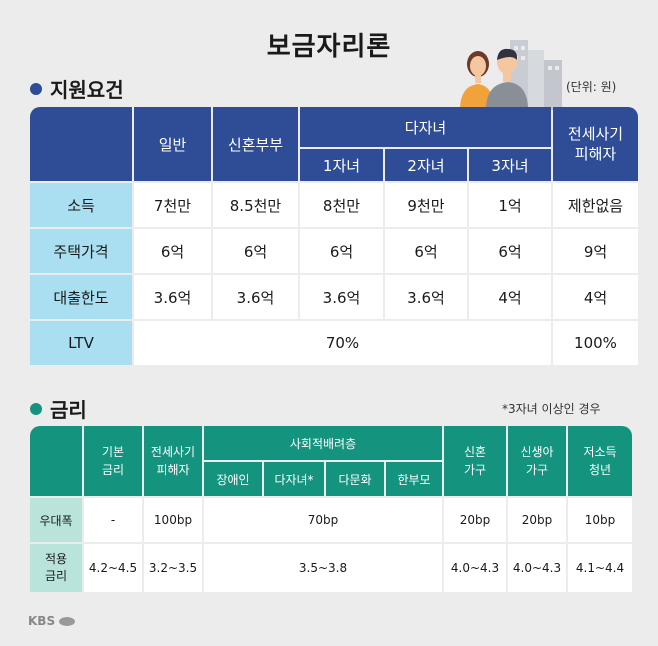 The height and width of the screenshot is (646, 658). I want to click on cell: 3.2~3.5, so click(173, 568).